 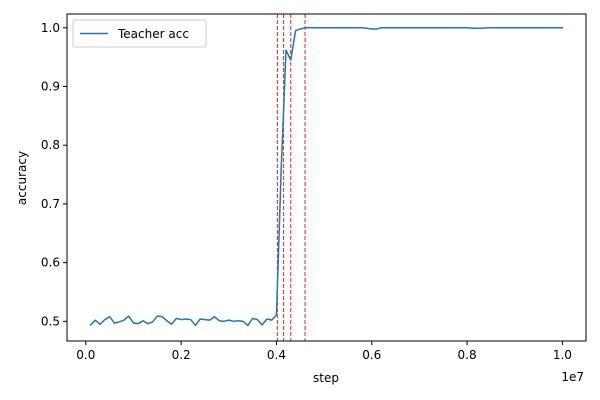 What do you see at coordinates (324, 351) in the screenshot?
I see `x-axis-ticks: 0.0 0.2 0.4 0.6 0.8 1.0` at bounding box center [324, 351].